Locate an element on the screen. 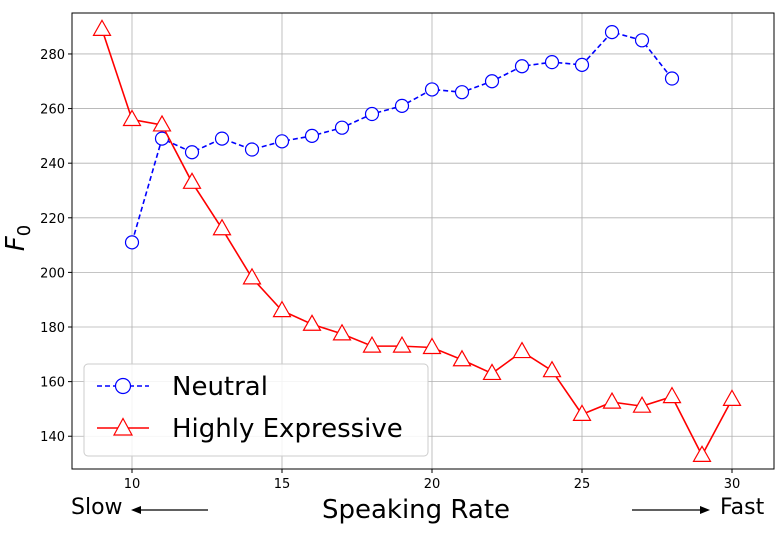  legend-triangle-marker is located at coordinates (123, 426).